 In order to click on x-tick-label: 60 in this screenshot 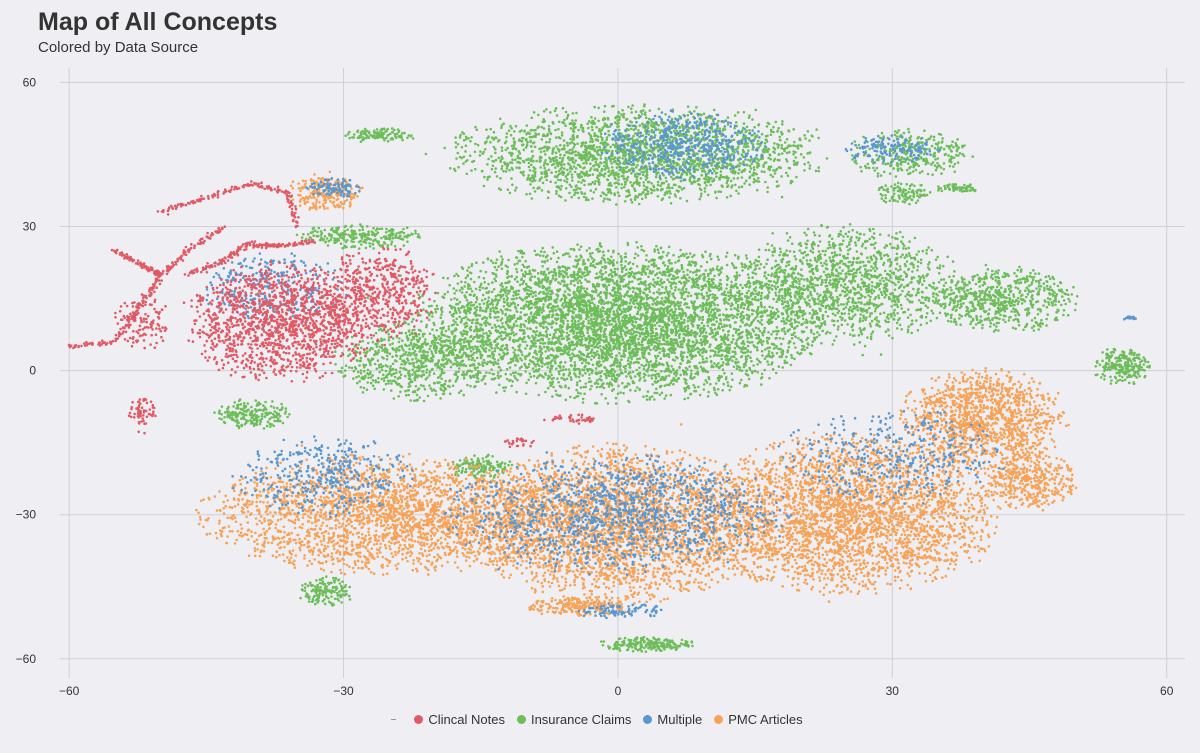, I will do `click(1167, 691)`.